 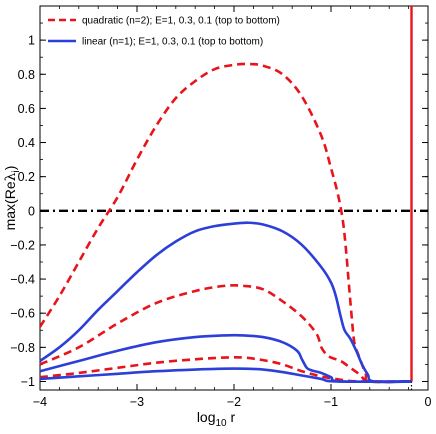 I want to click on x-tick-label: −1, so click(x=331, y=402).